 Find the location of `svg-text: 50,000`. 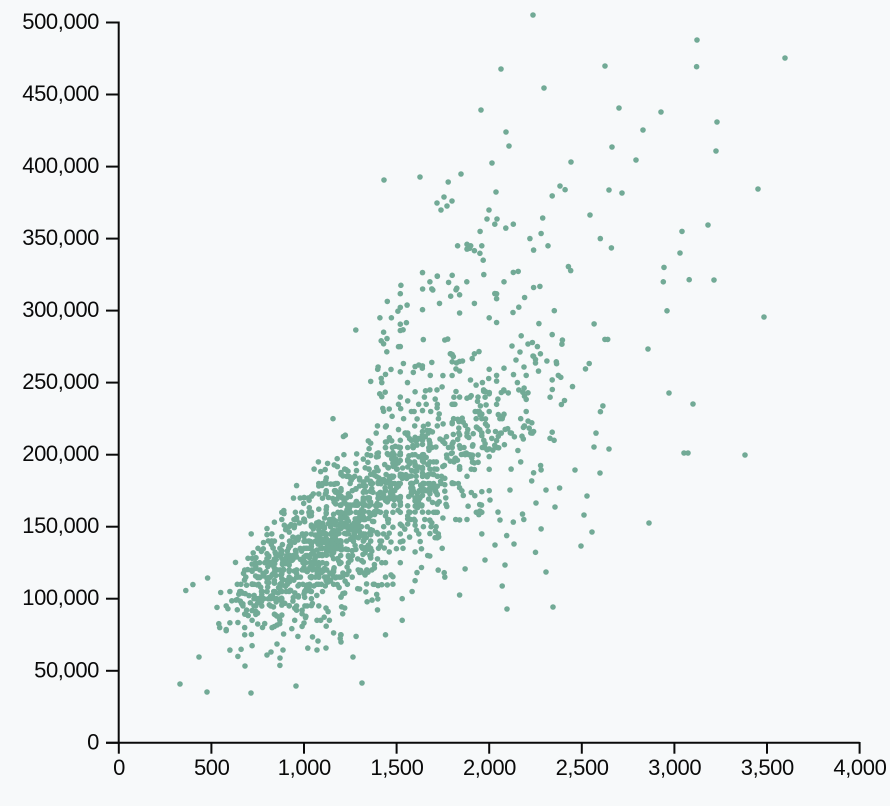

svg-text: 50,000 is located at coordinates (66, 669).